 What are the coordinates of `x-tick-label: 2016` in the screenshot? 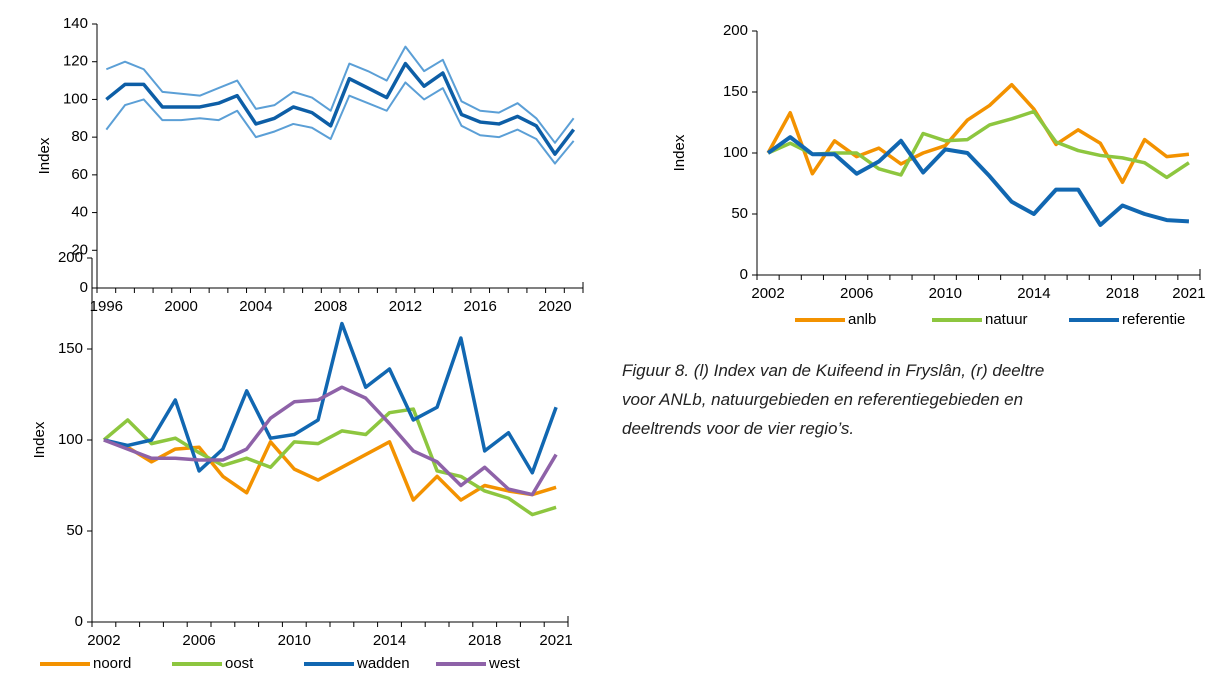 It's located at (480, 306).